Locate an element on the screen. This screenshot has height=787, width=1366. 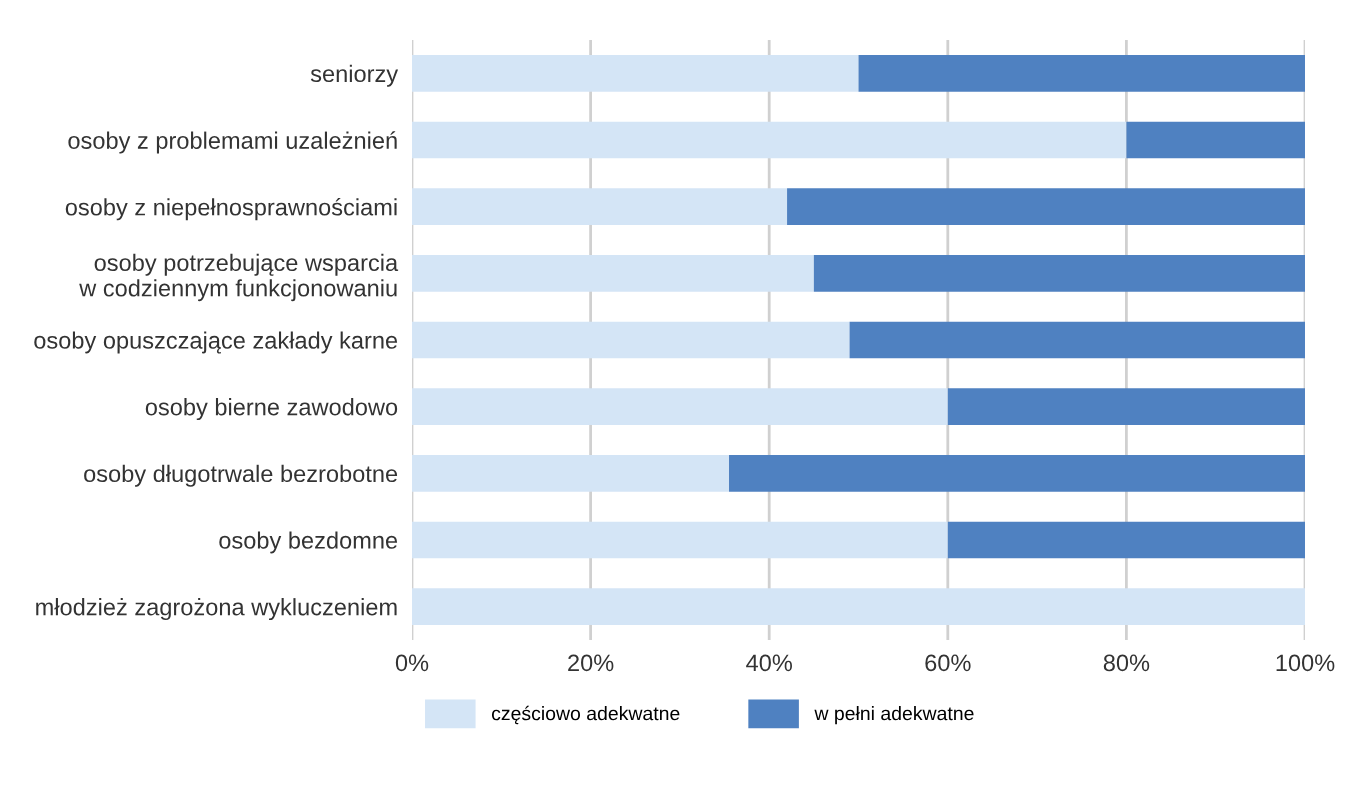
y-tick-label: osoby z niepełnosprawnościami is located at coordinates (231, 209).